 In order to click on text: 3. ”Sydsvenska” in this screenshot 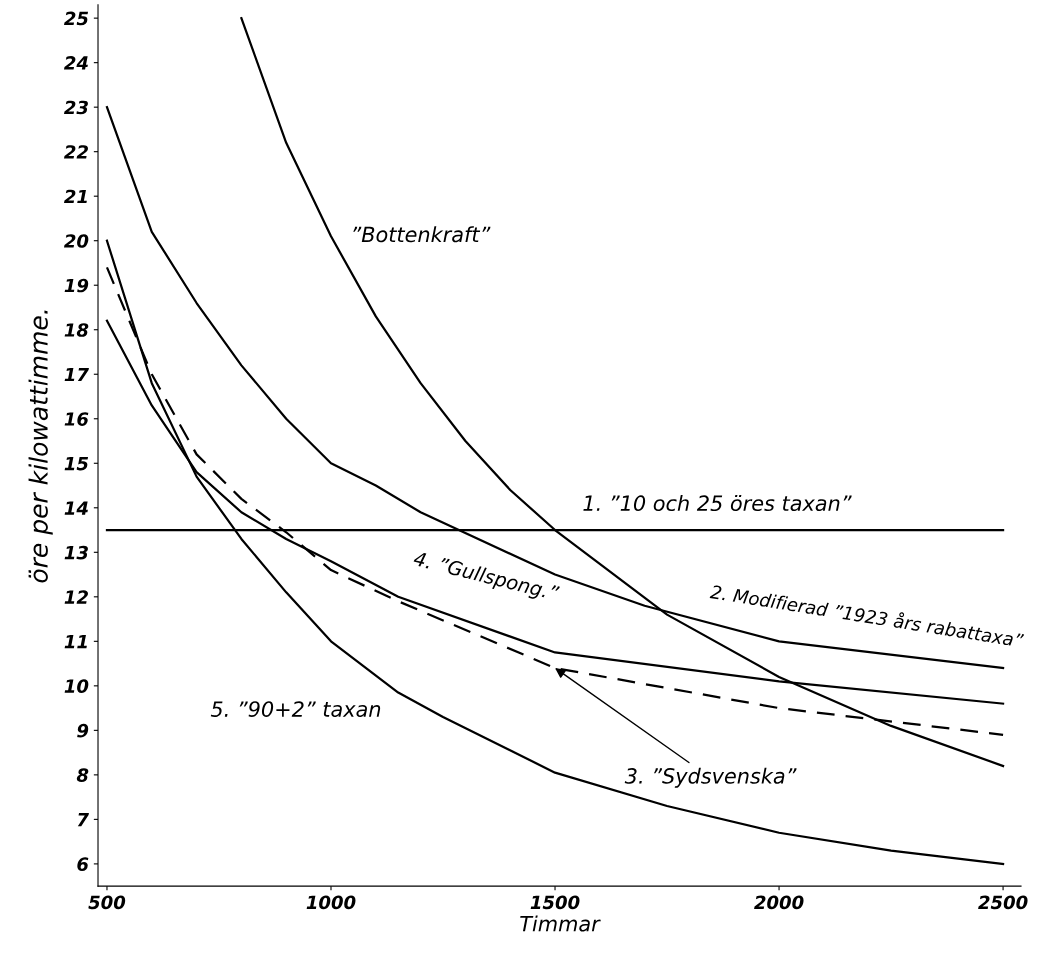, I will do `click(710, 777)`.